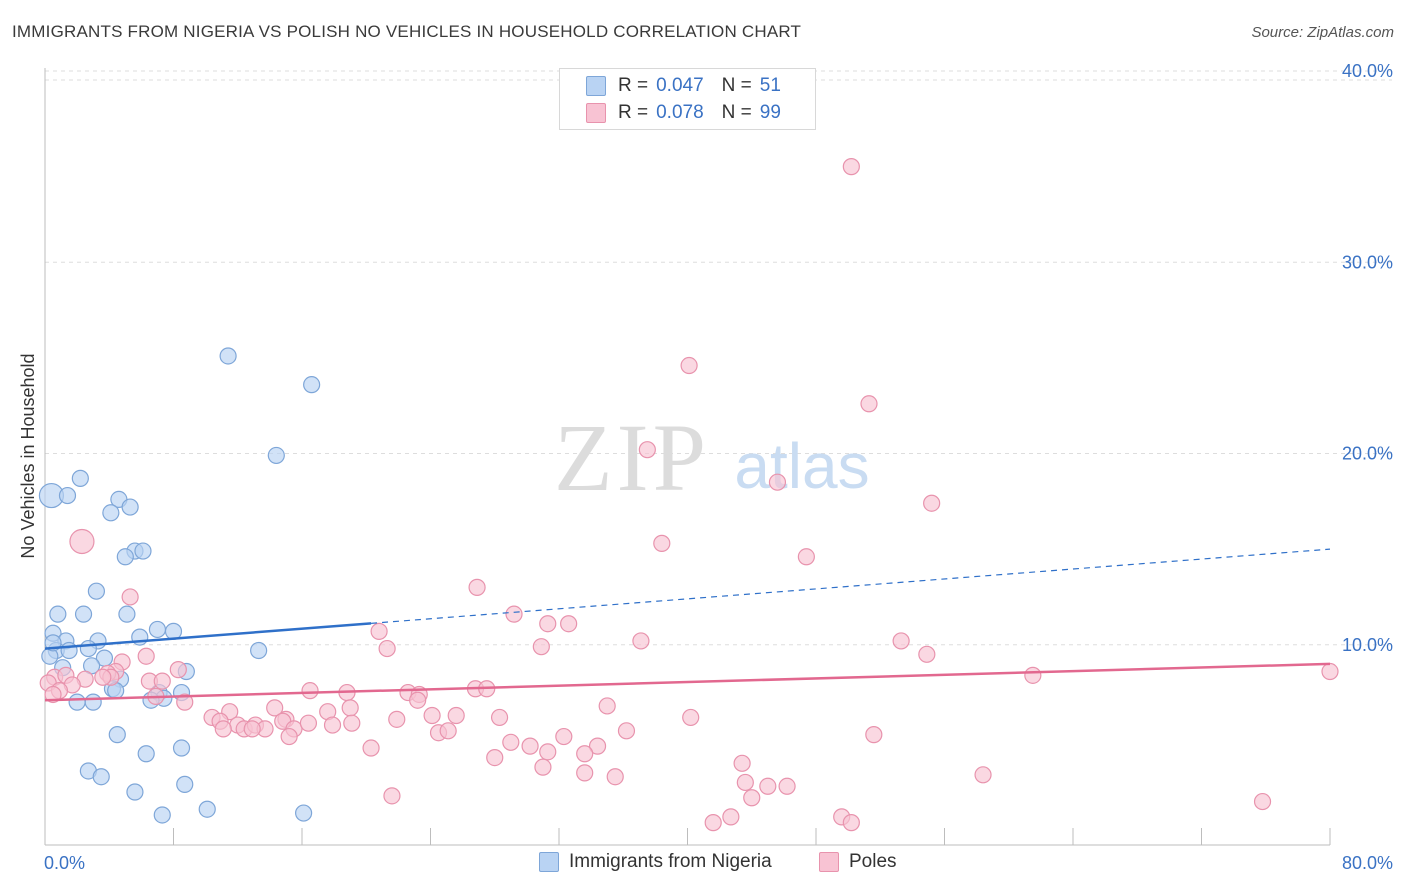  What do you see at coordinates (632, 457) in the screenshot?
I see `watermark-zip: ZIP` at bounding box center [632, 457].